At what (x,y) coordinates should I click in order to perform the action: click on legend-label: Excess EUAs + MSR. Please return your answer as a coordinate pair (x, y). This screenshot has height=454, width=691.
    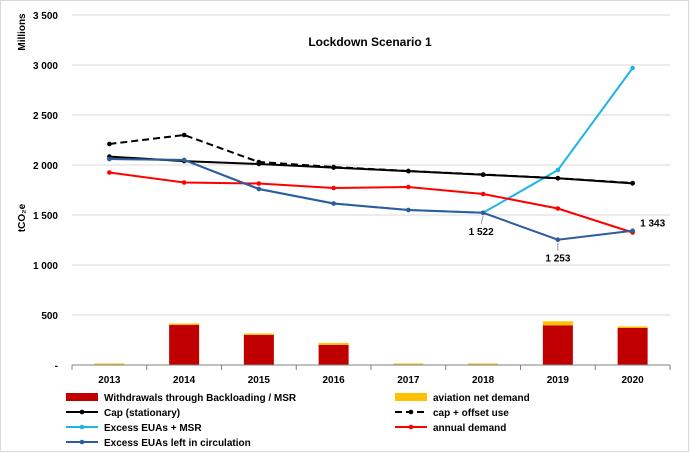
    Looking at the image, I should click on (153, 428).